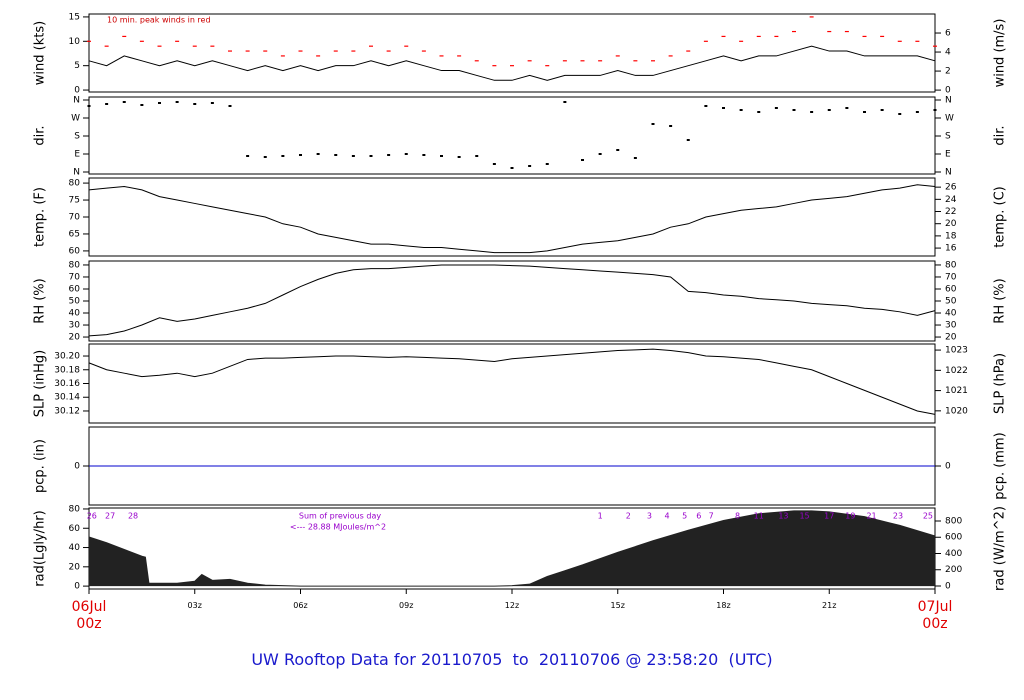 Image resolution: width=1024 pixels, height=700 pixels. I want to click on y2-tick-label: 600, so click(953, 538).